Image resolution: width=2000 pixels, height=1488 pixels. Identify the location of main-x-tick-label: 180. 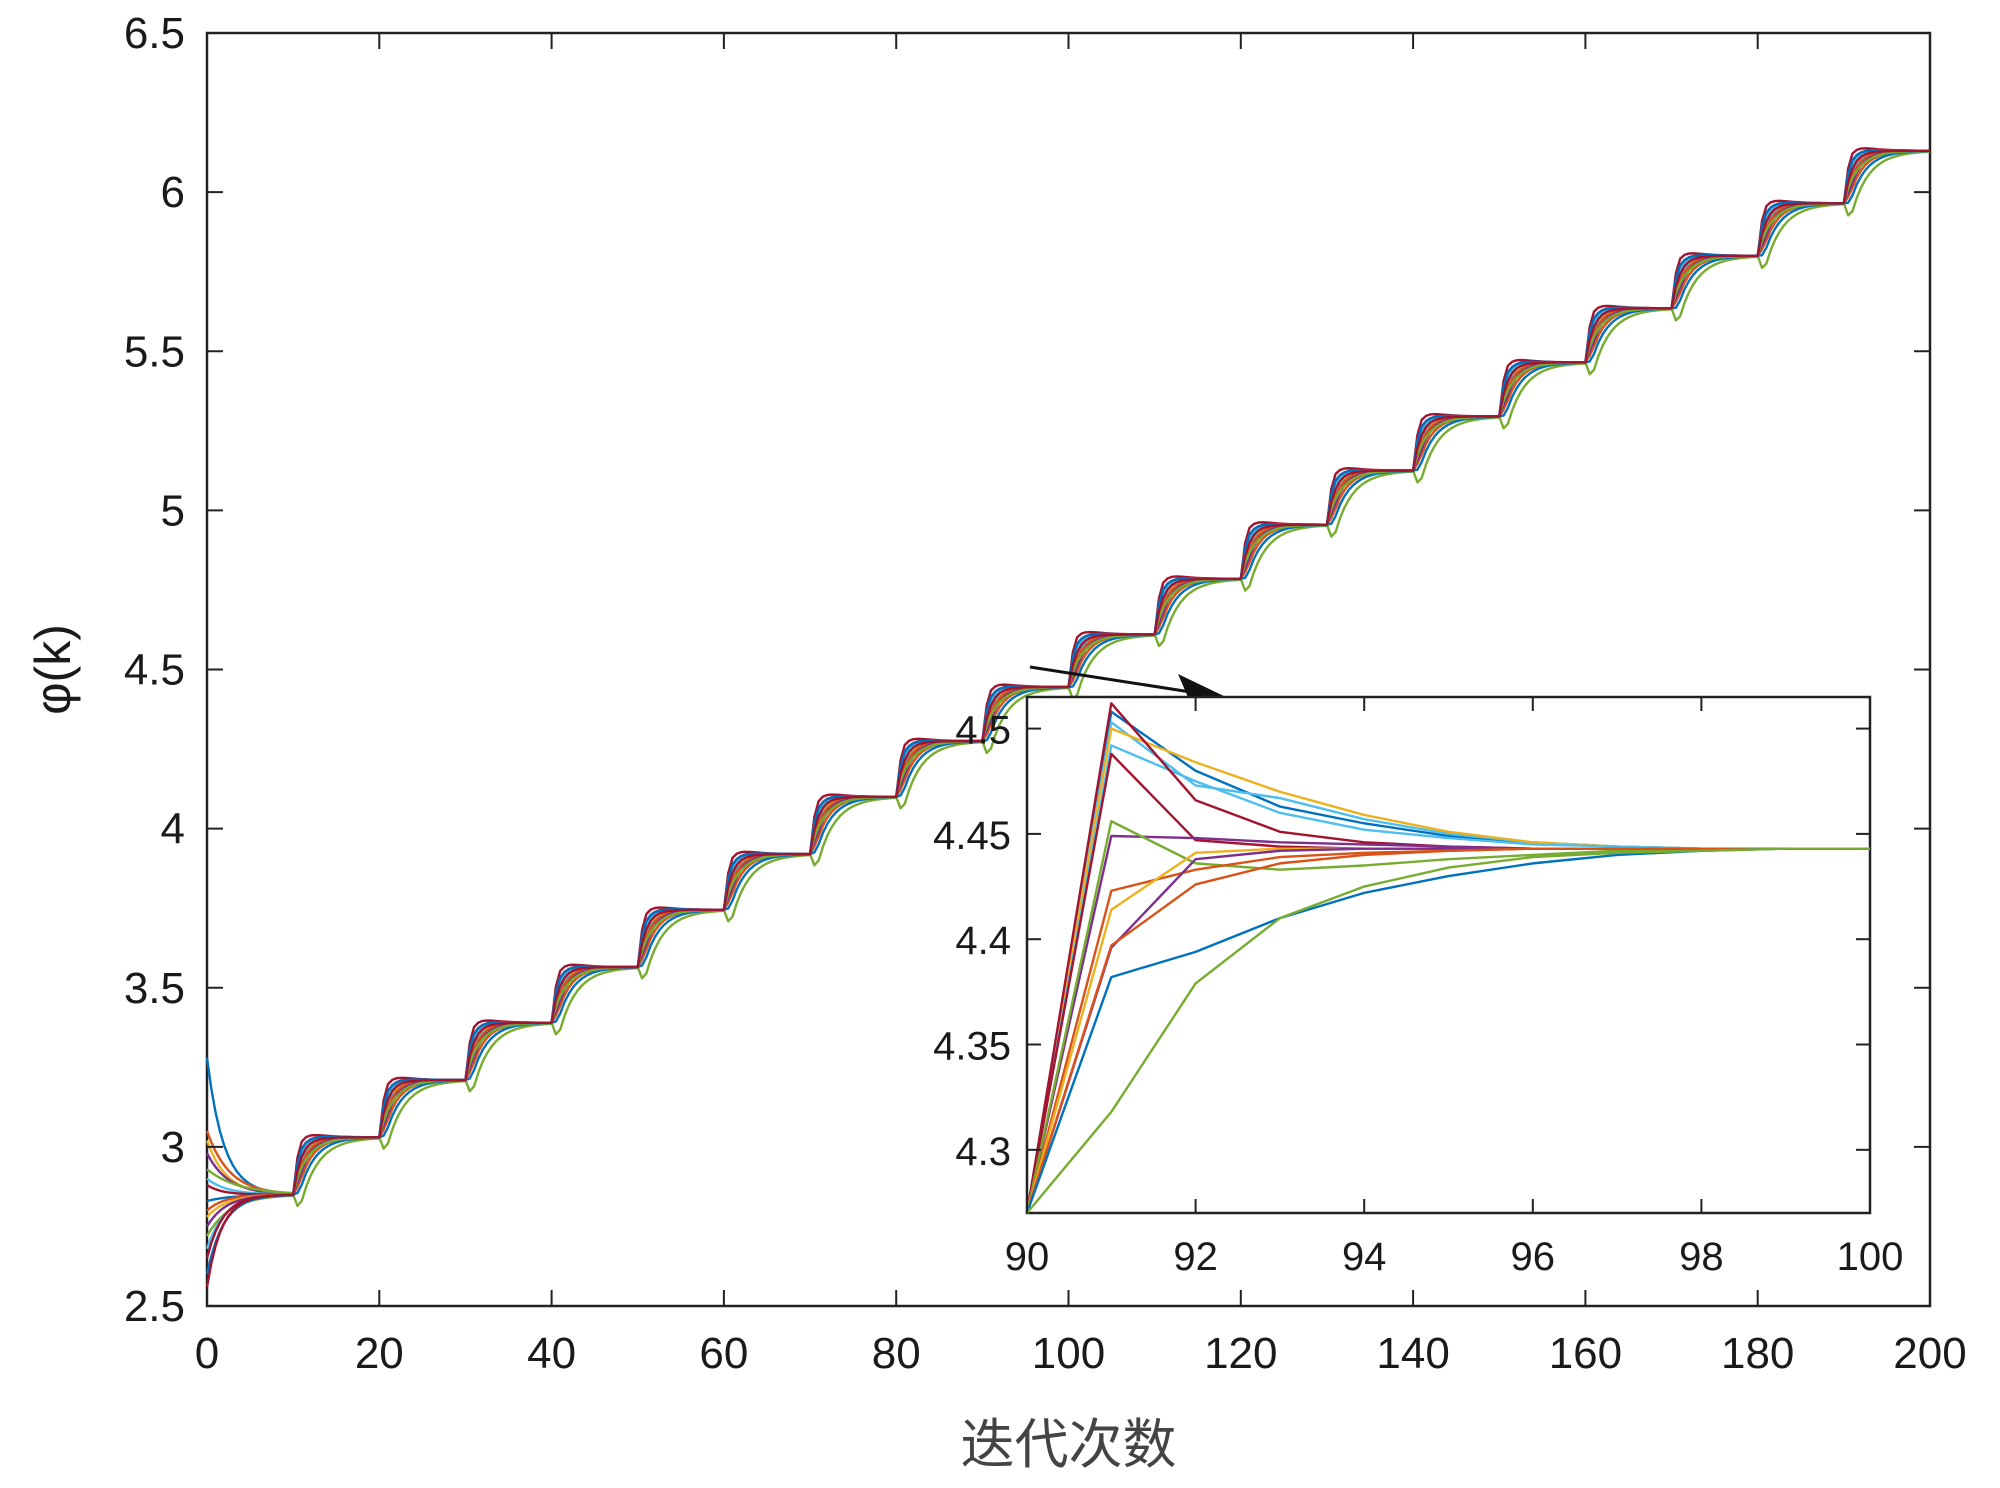
(1757, 1353).